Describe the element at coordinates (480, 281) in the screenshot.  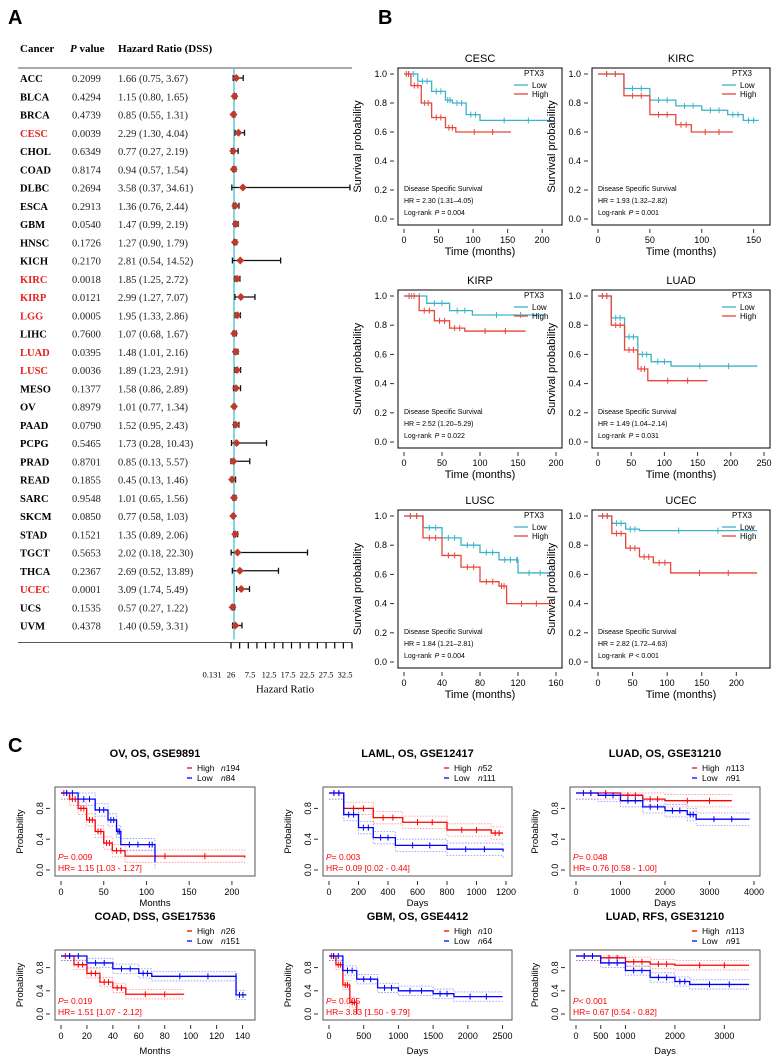
I see `plot-title: KIRP` at that location.